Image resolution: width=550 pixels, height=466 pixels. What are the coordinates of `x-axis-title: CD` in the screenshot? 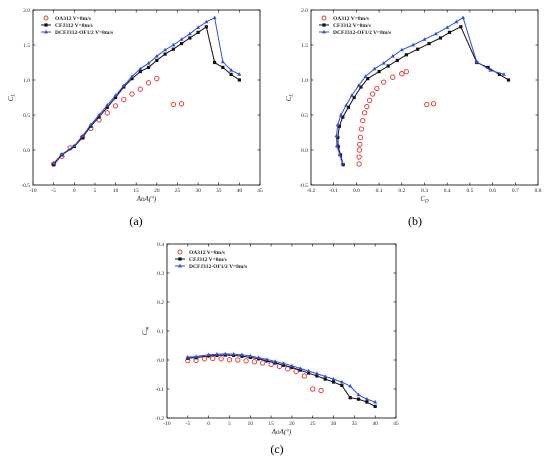 It's located at (424, 200).